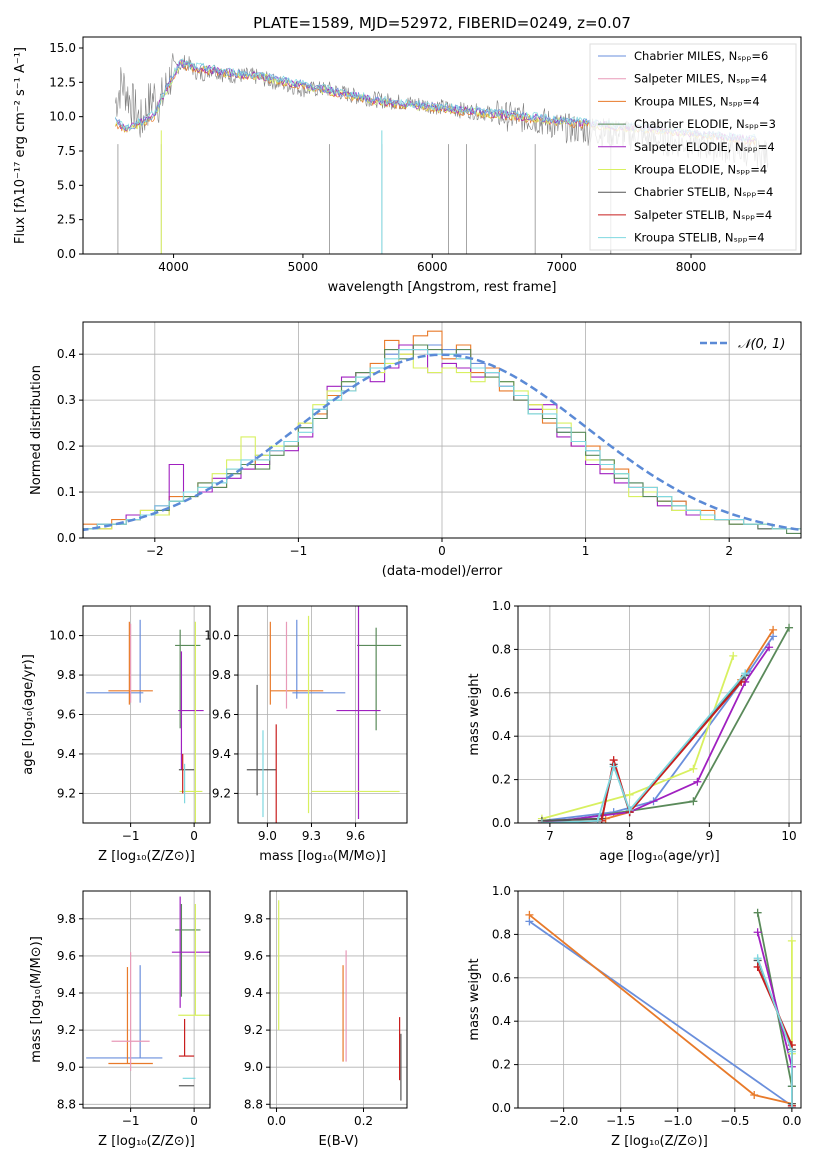 The image size is (819, 1170). What do you see at coordinates (501, 934) in the screenshot?
I see `y-tick-label: 0.8` at bounding box center [501, 934].